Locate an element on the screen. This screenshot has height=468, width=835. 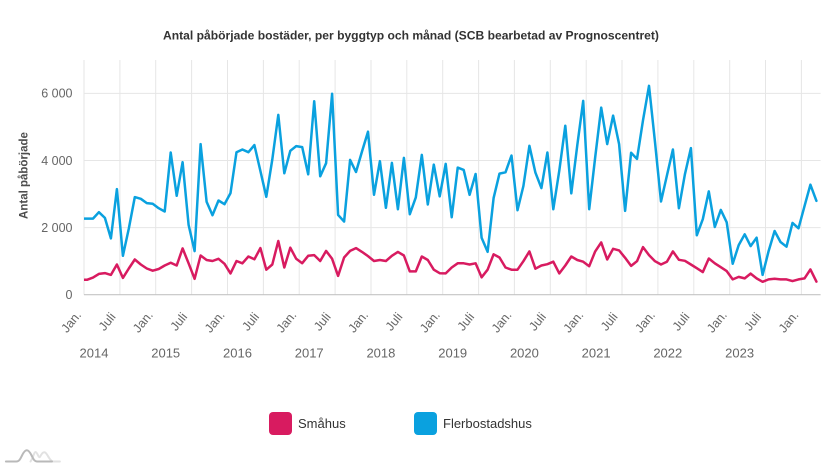
svg-text: 2015 is located at coordinates (165, 352).